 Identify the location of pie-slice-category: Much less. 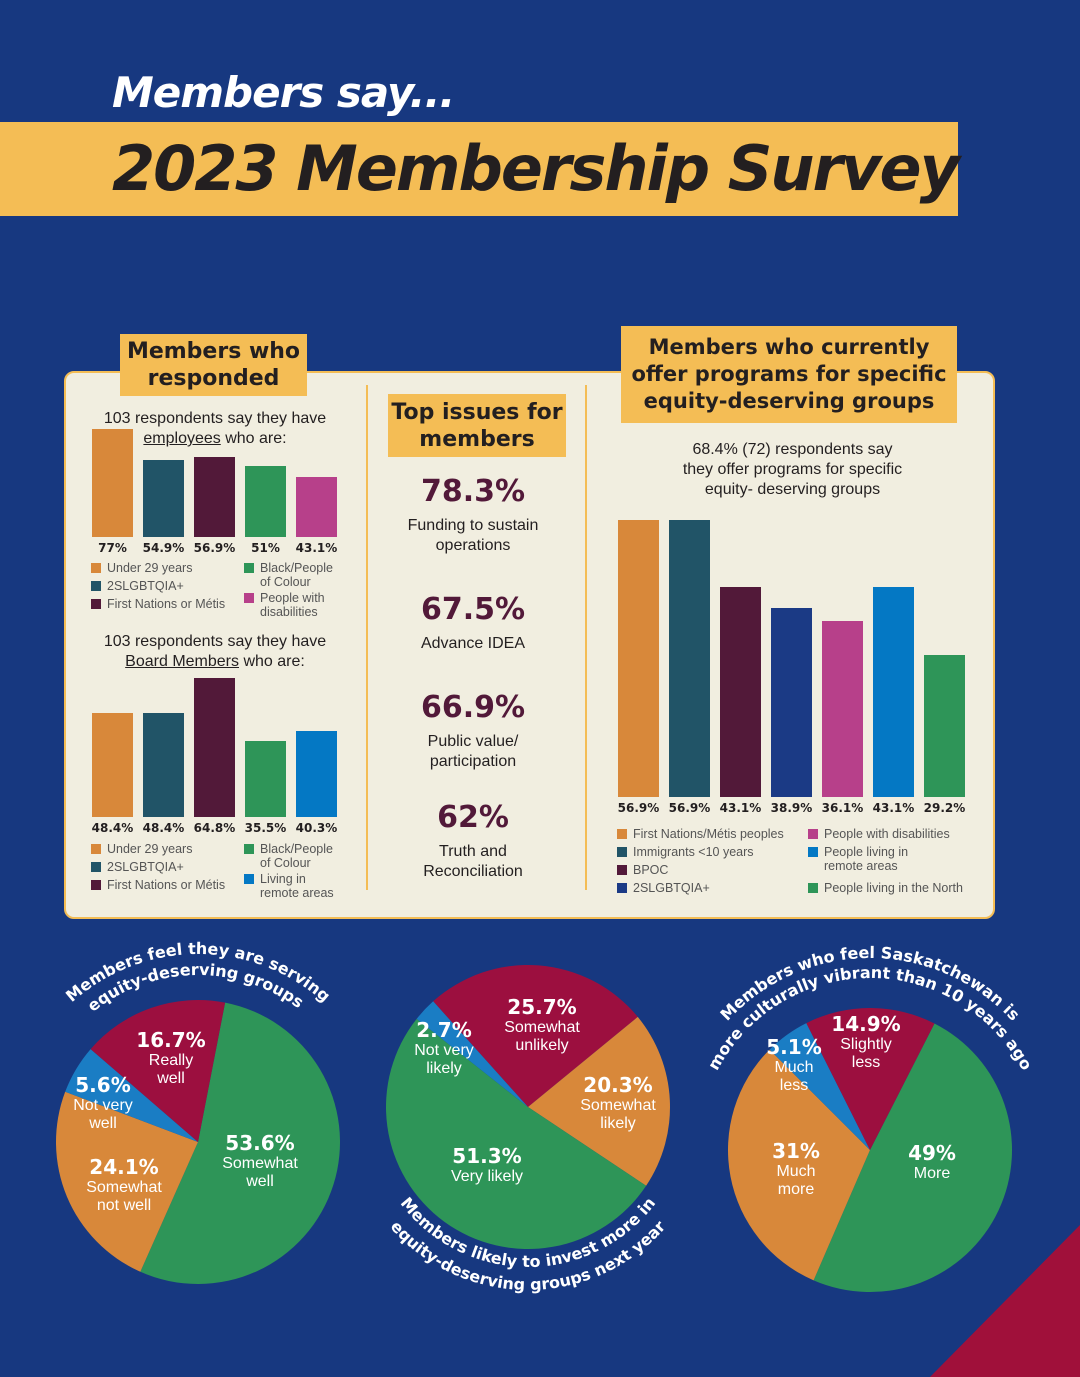
(794, 1076).